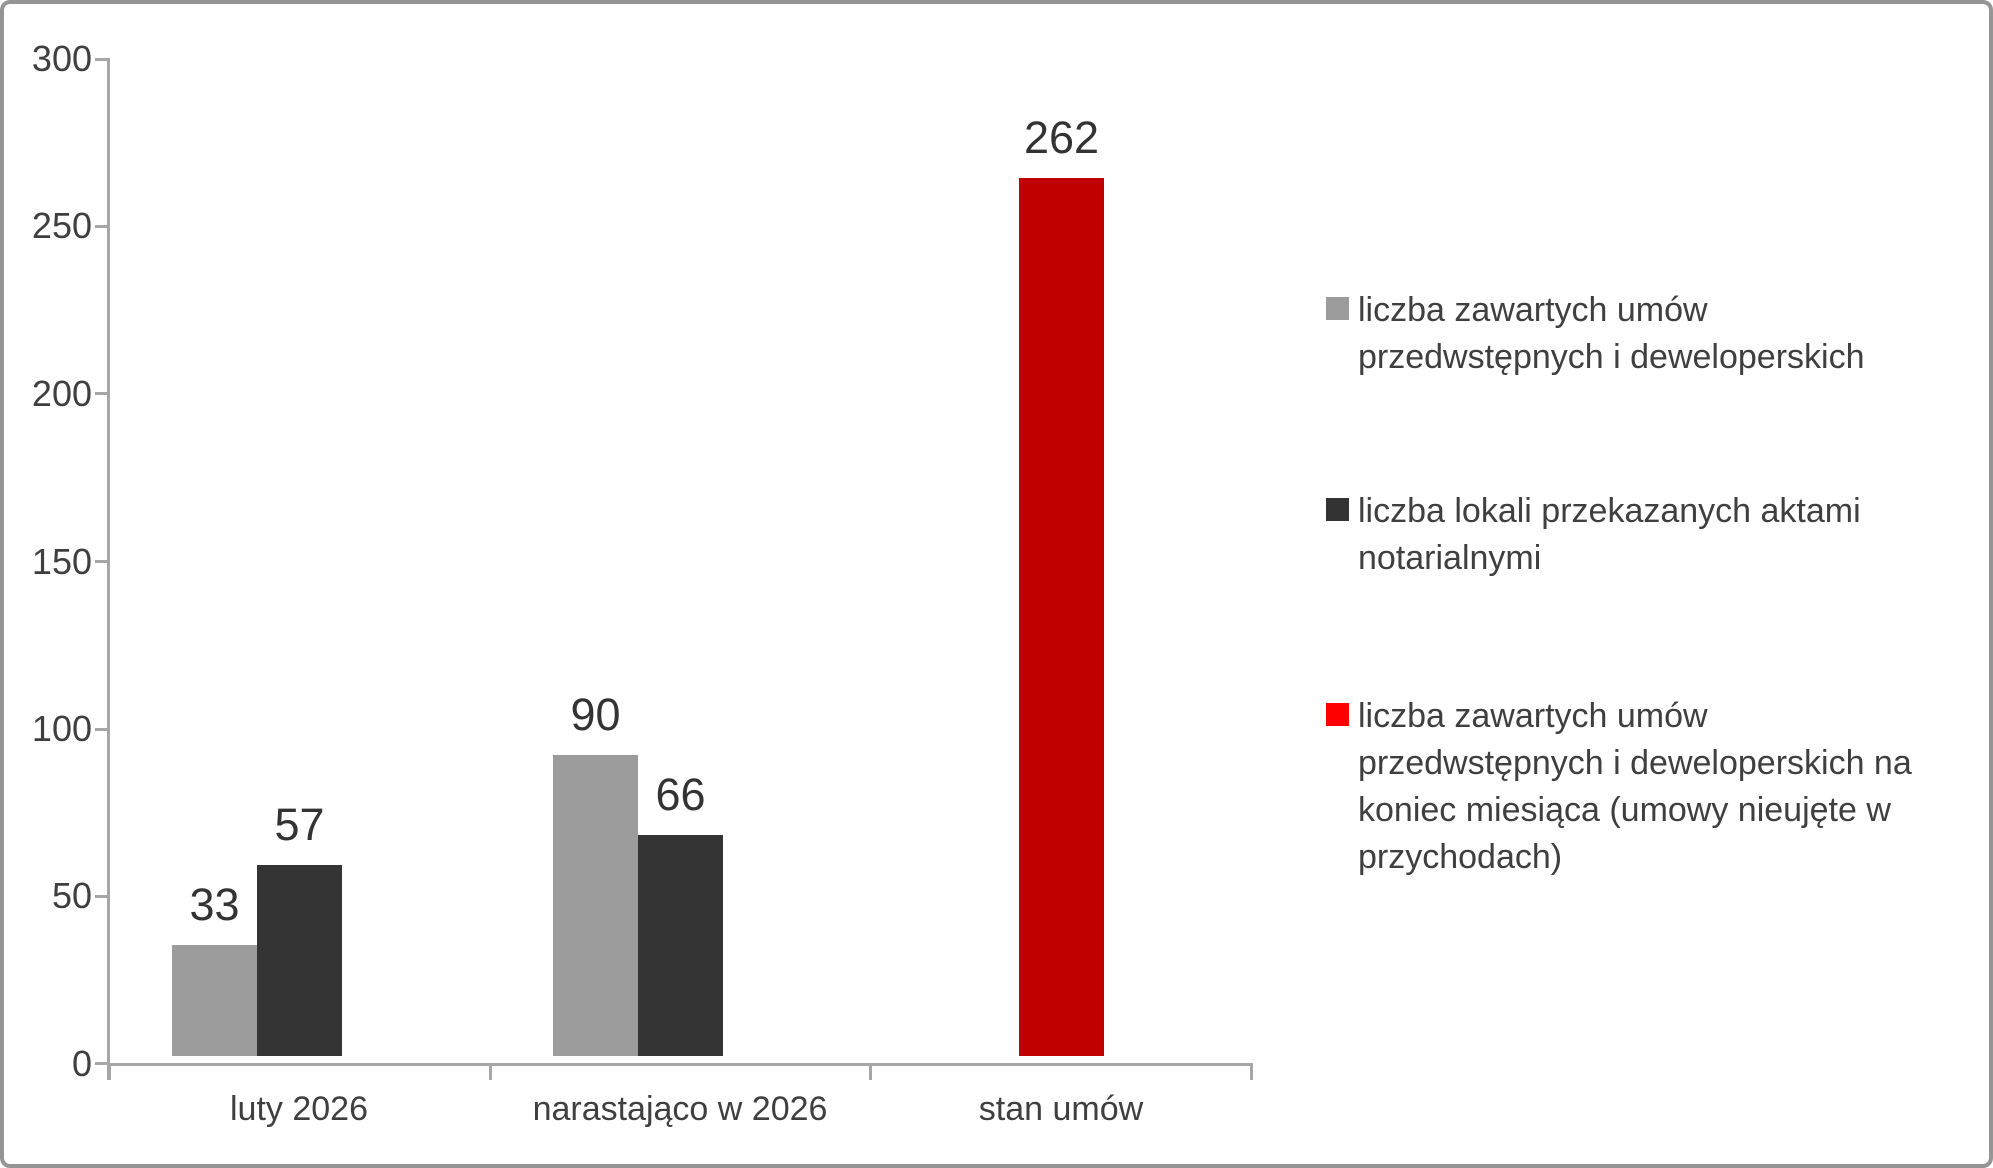 This screenshot has width=1993, height=1168. What do you see at coordinates (1337, 509) in the screenshot?
I see `legend-marker-dark` at bounding box center [1337, 509].